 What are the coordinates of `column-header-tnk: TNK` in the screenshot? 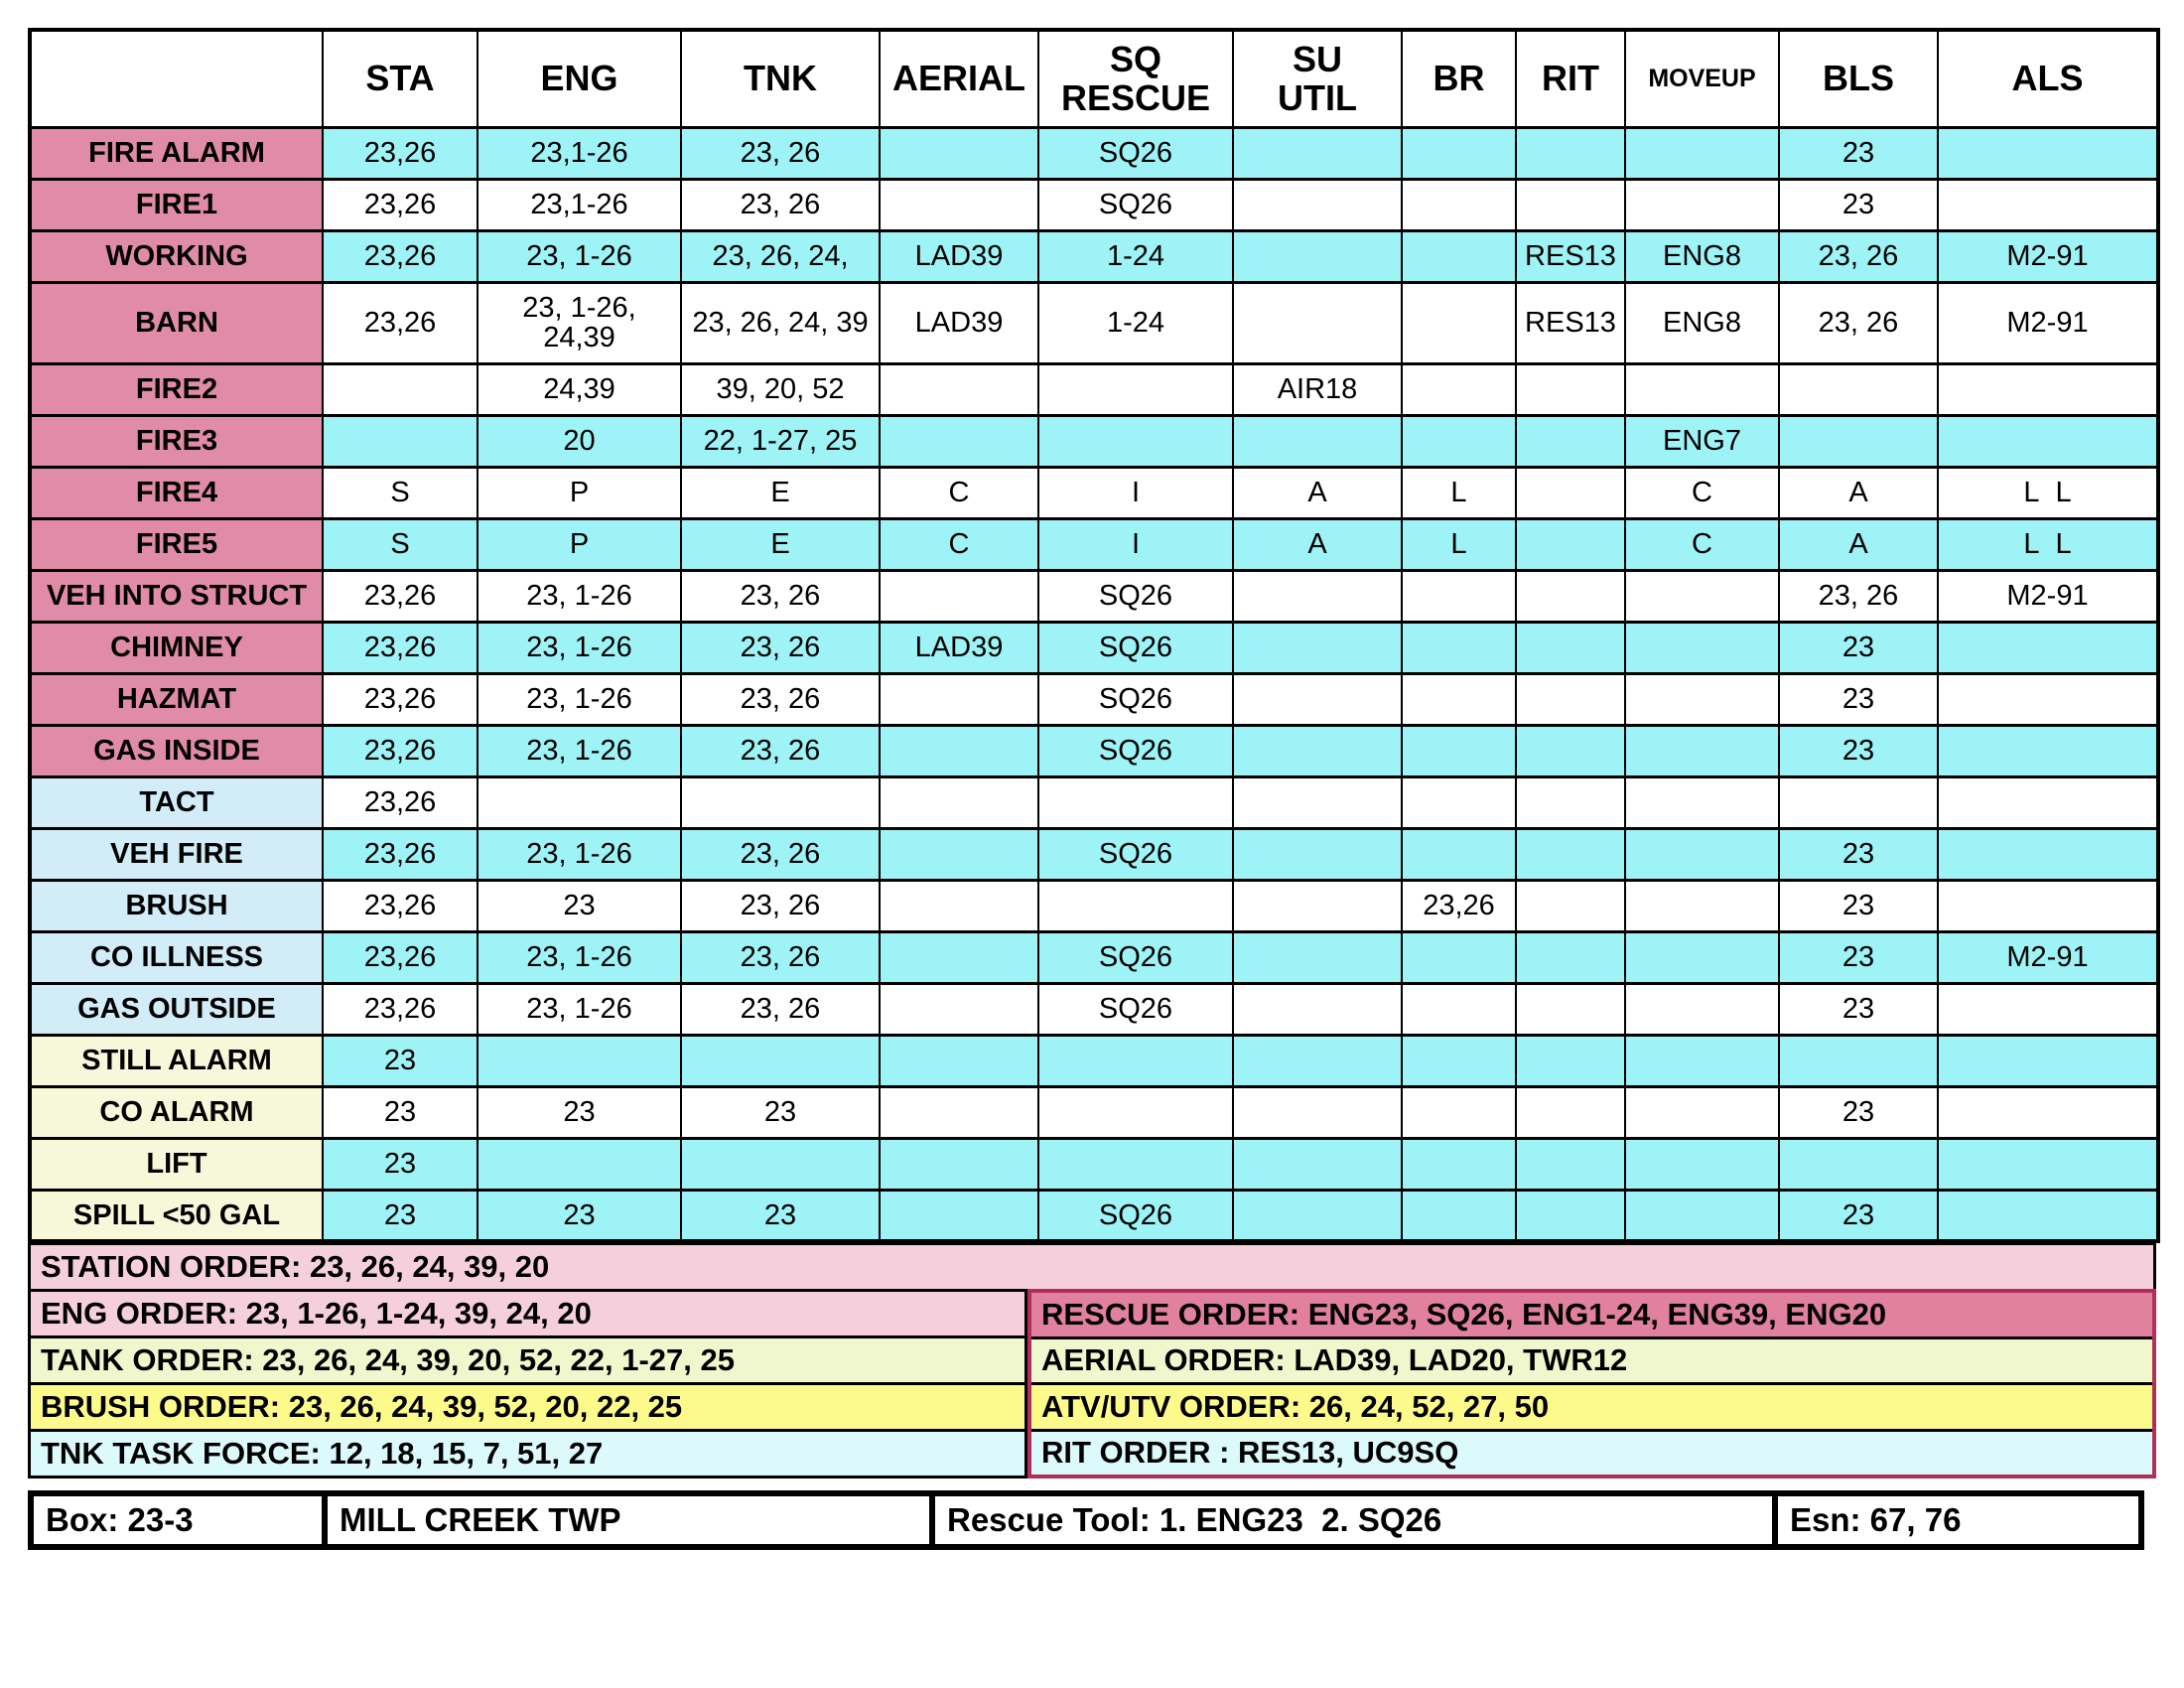 It's located at (780, 78).